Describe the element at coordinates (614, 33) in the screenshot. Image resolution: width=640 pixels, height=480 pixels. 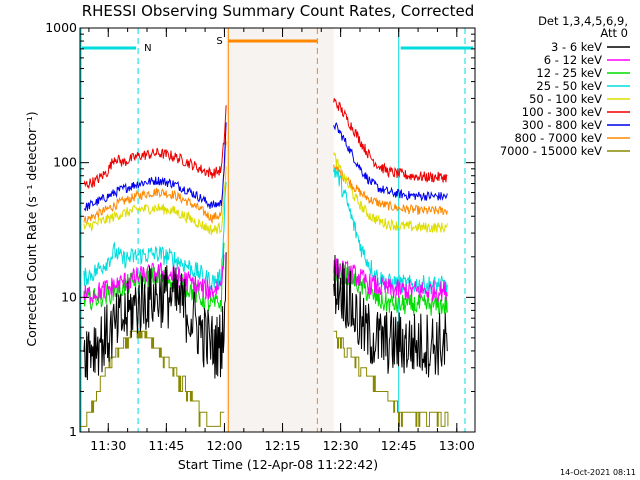
I see `legend-header: Att 0` at that location.